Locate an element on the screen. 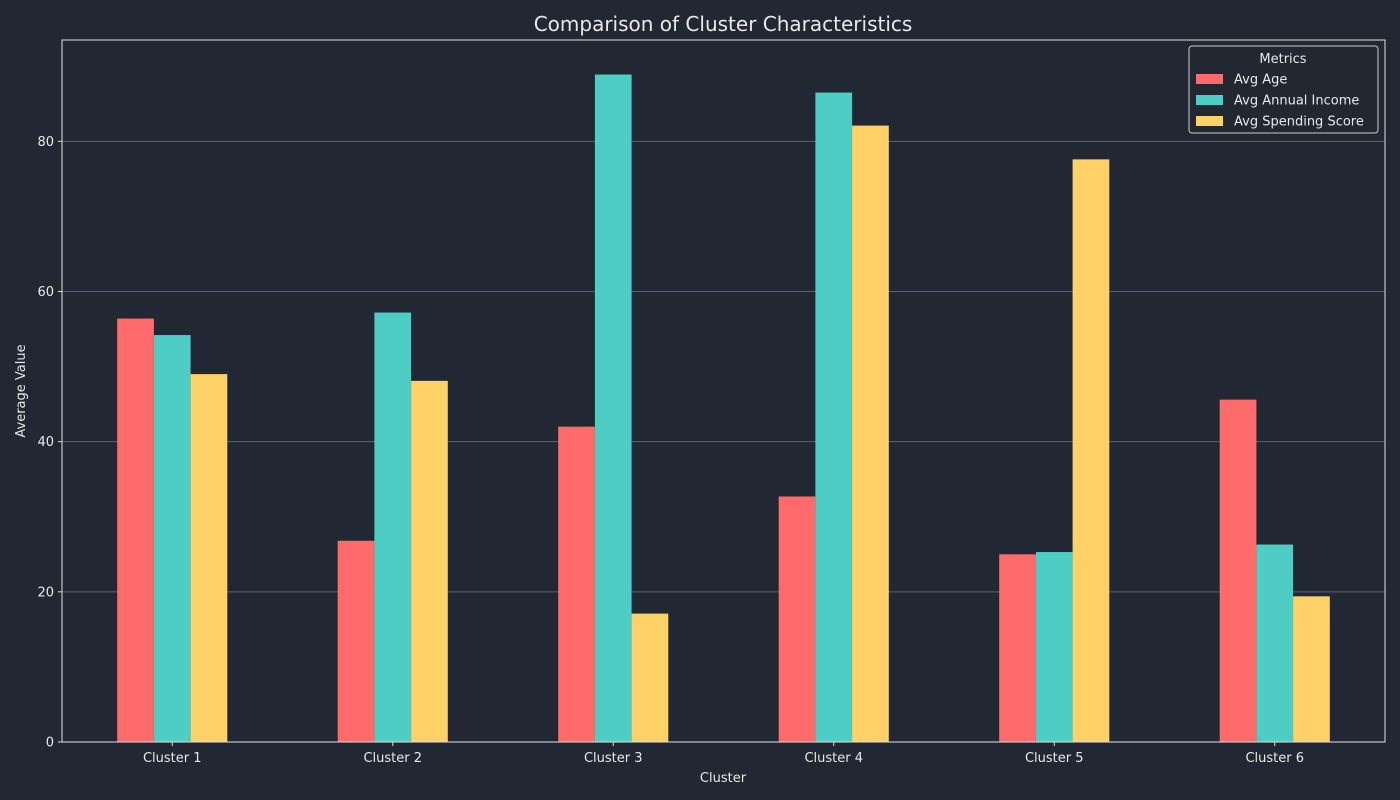 The width and height of the screenshot is (1400, 800). y-tick-label: 0 is located at coordinates (50, 743).